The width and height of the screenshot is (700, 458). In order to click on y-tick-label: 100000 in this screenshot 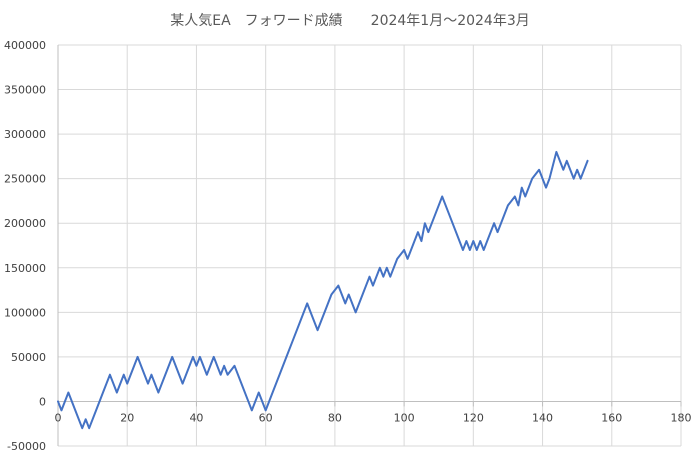, I will do `click(25, 312)`.